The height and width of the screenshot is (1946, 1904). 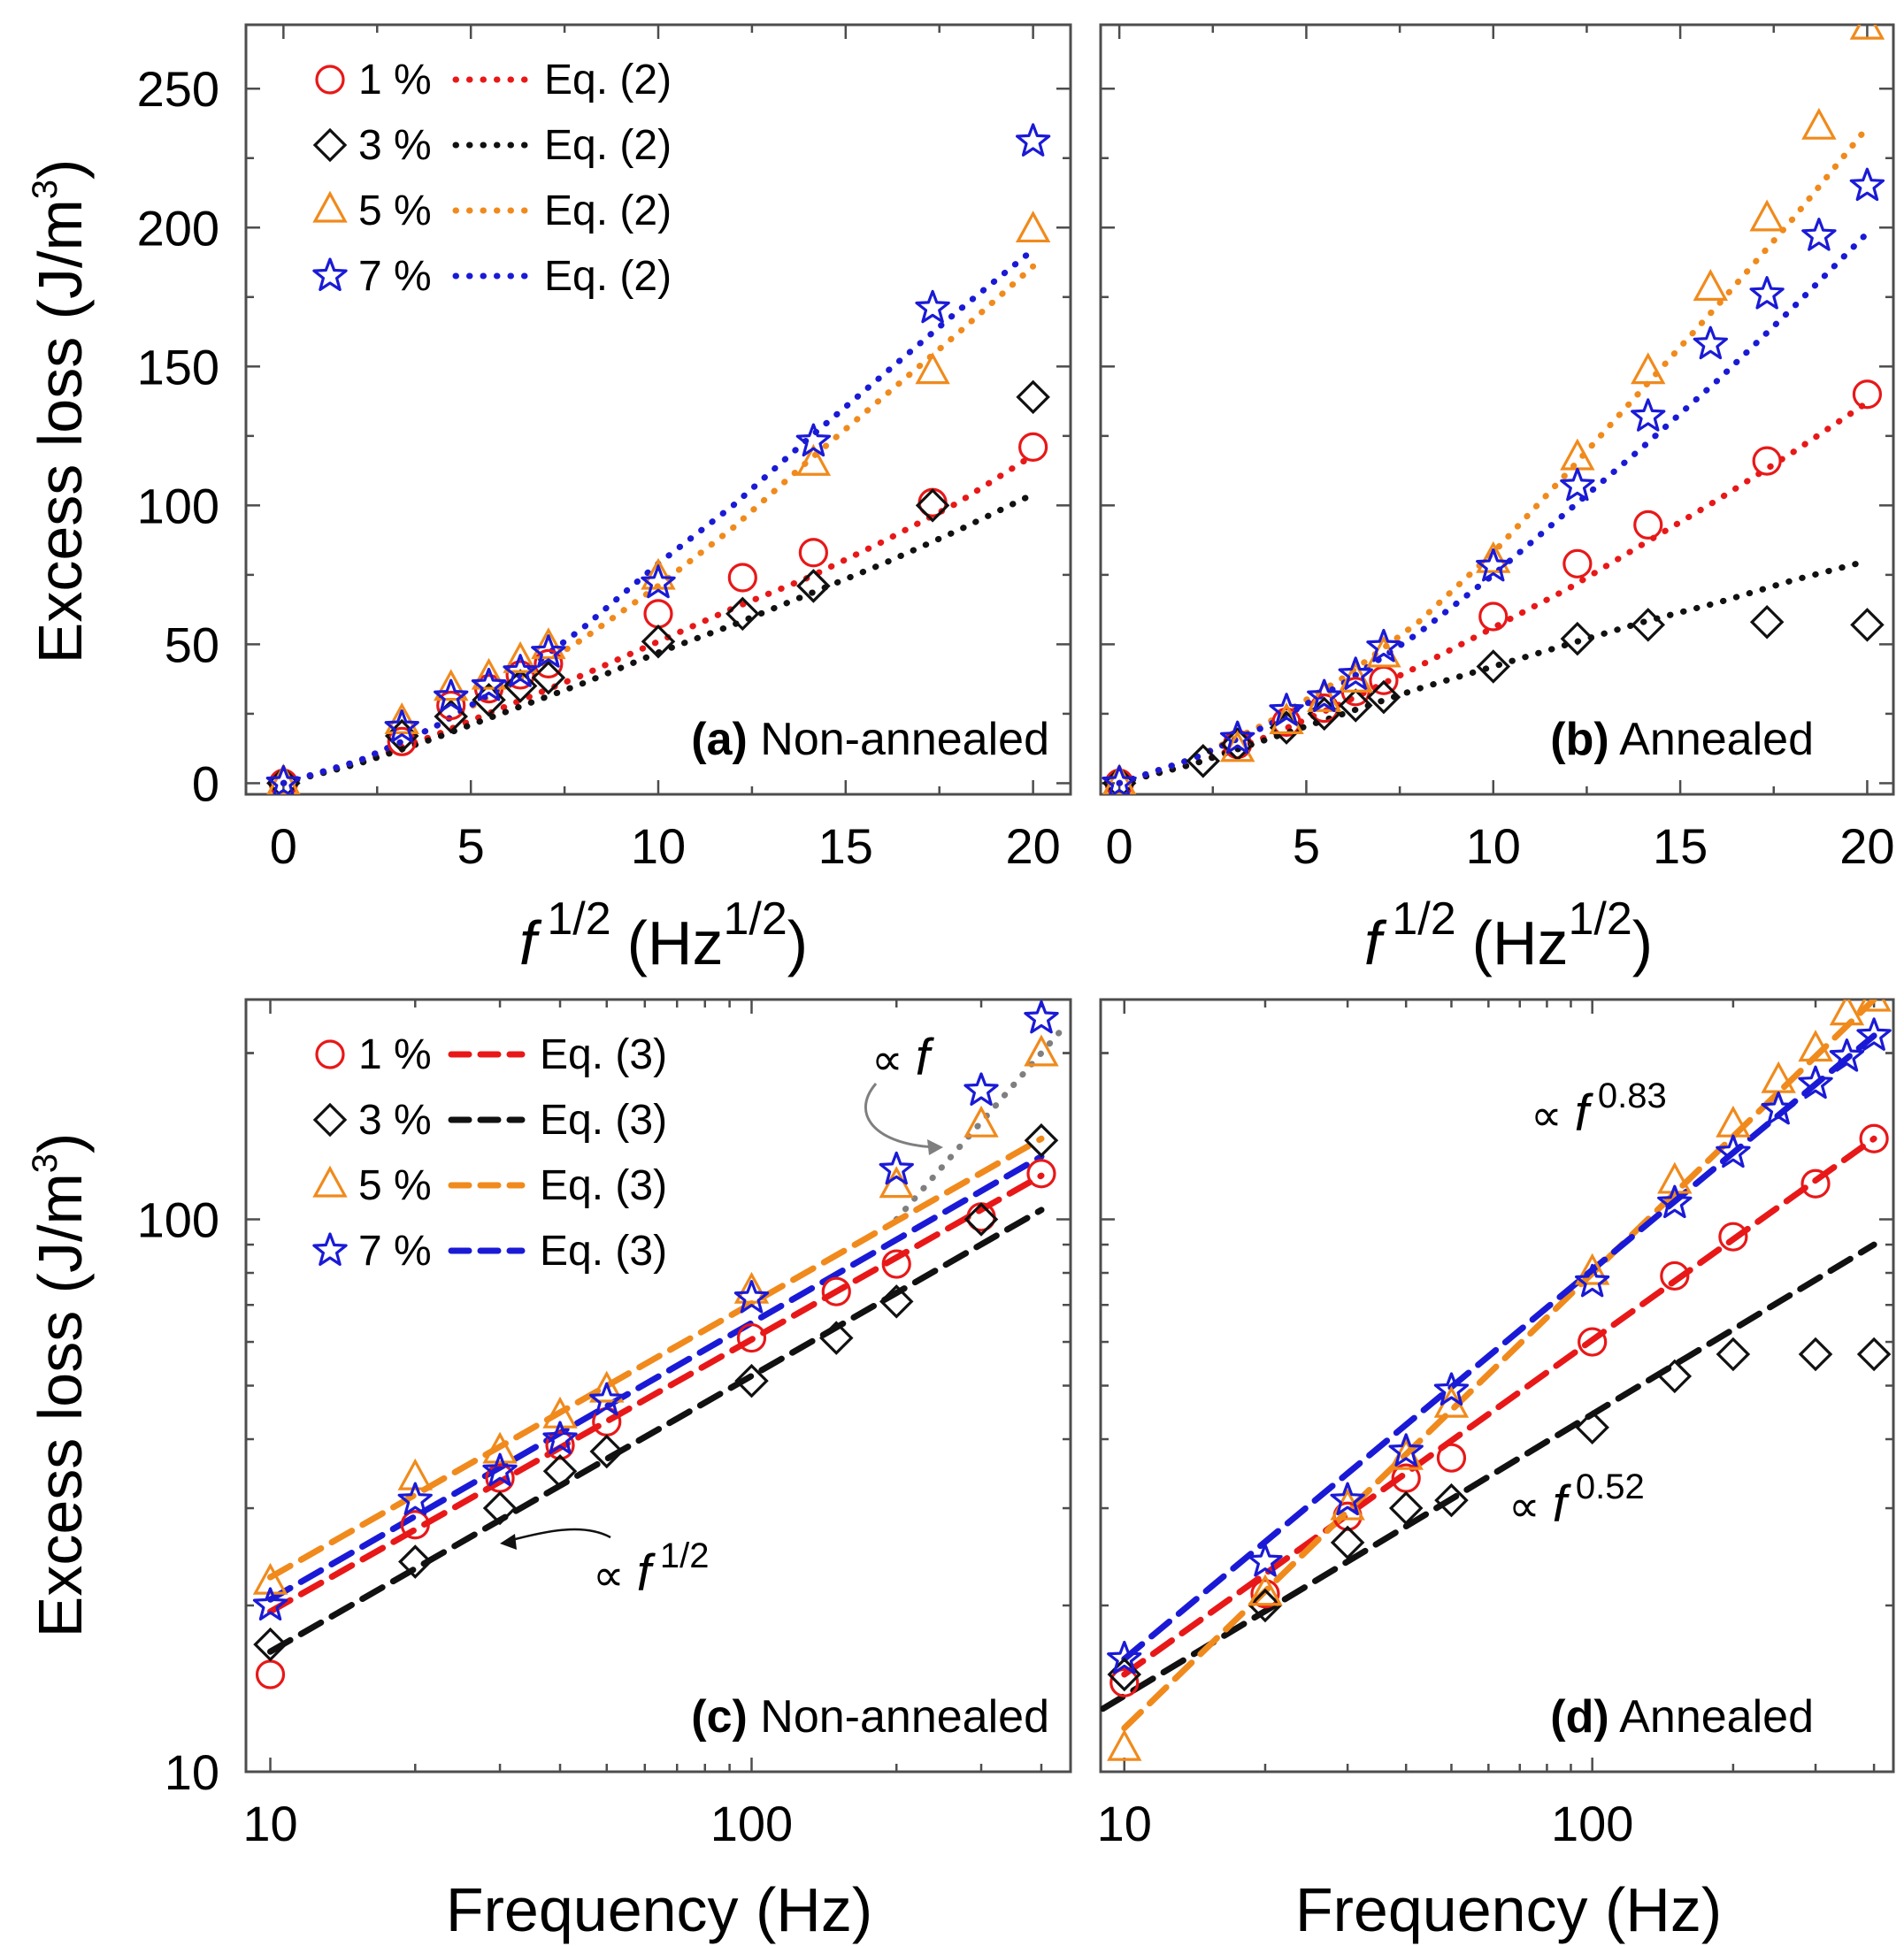 What do you see at coordinates (192, 644) in the screenshot?
I see `y-tick-label: 50` at bounding box center [192, 644].